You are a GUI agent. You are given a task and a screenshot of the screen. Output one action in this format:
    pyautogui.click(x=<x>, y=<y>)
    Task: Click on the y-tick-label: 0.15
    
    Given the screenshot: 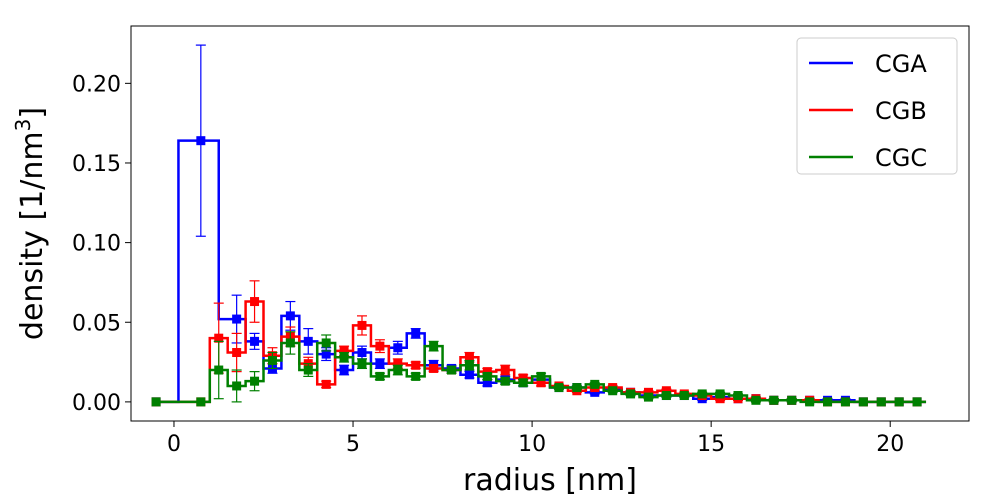 What is the action you would take?
    pyautogui.click(x=96, y=164)
    